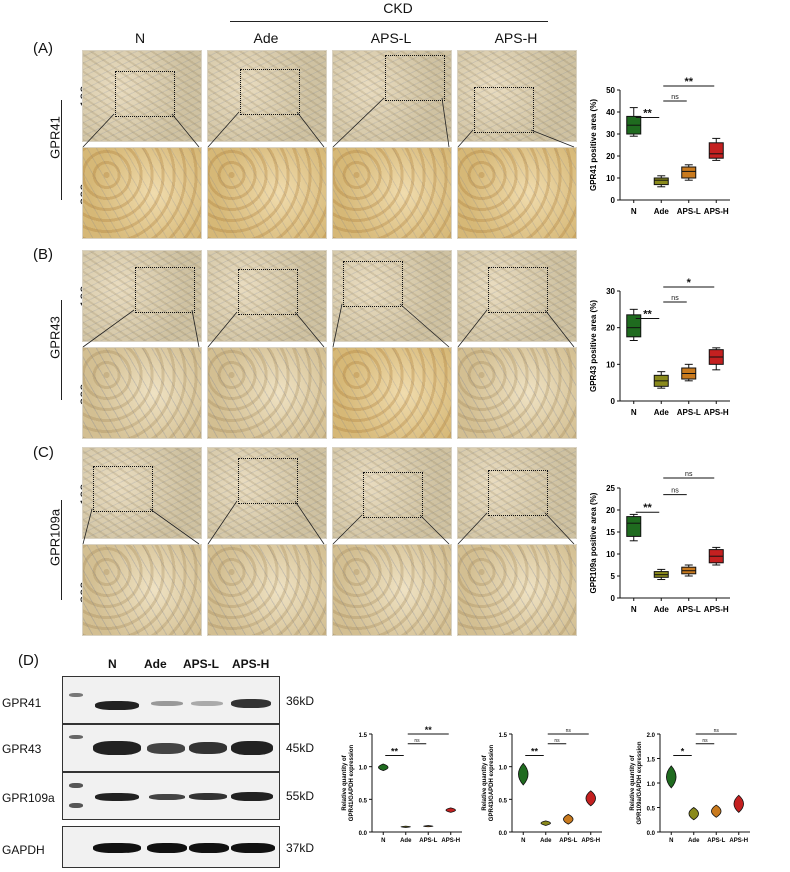  I want to click on y-axis-title-line2: GPR41/GAPDH expression, so click(352, 782).